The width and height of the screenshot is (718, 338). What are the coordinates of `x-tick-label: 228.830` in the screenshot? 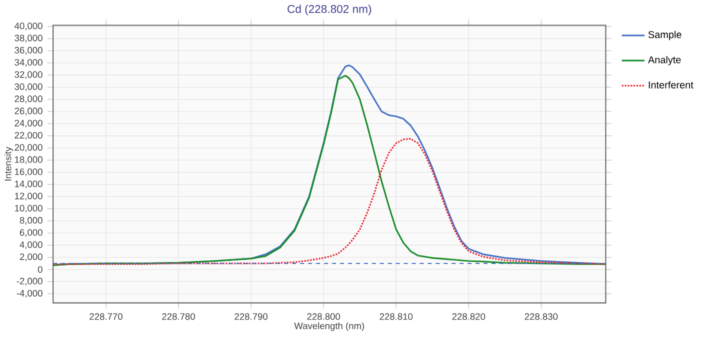 It's located at (541, 316).